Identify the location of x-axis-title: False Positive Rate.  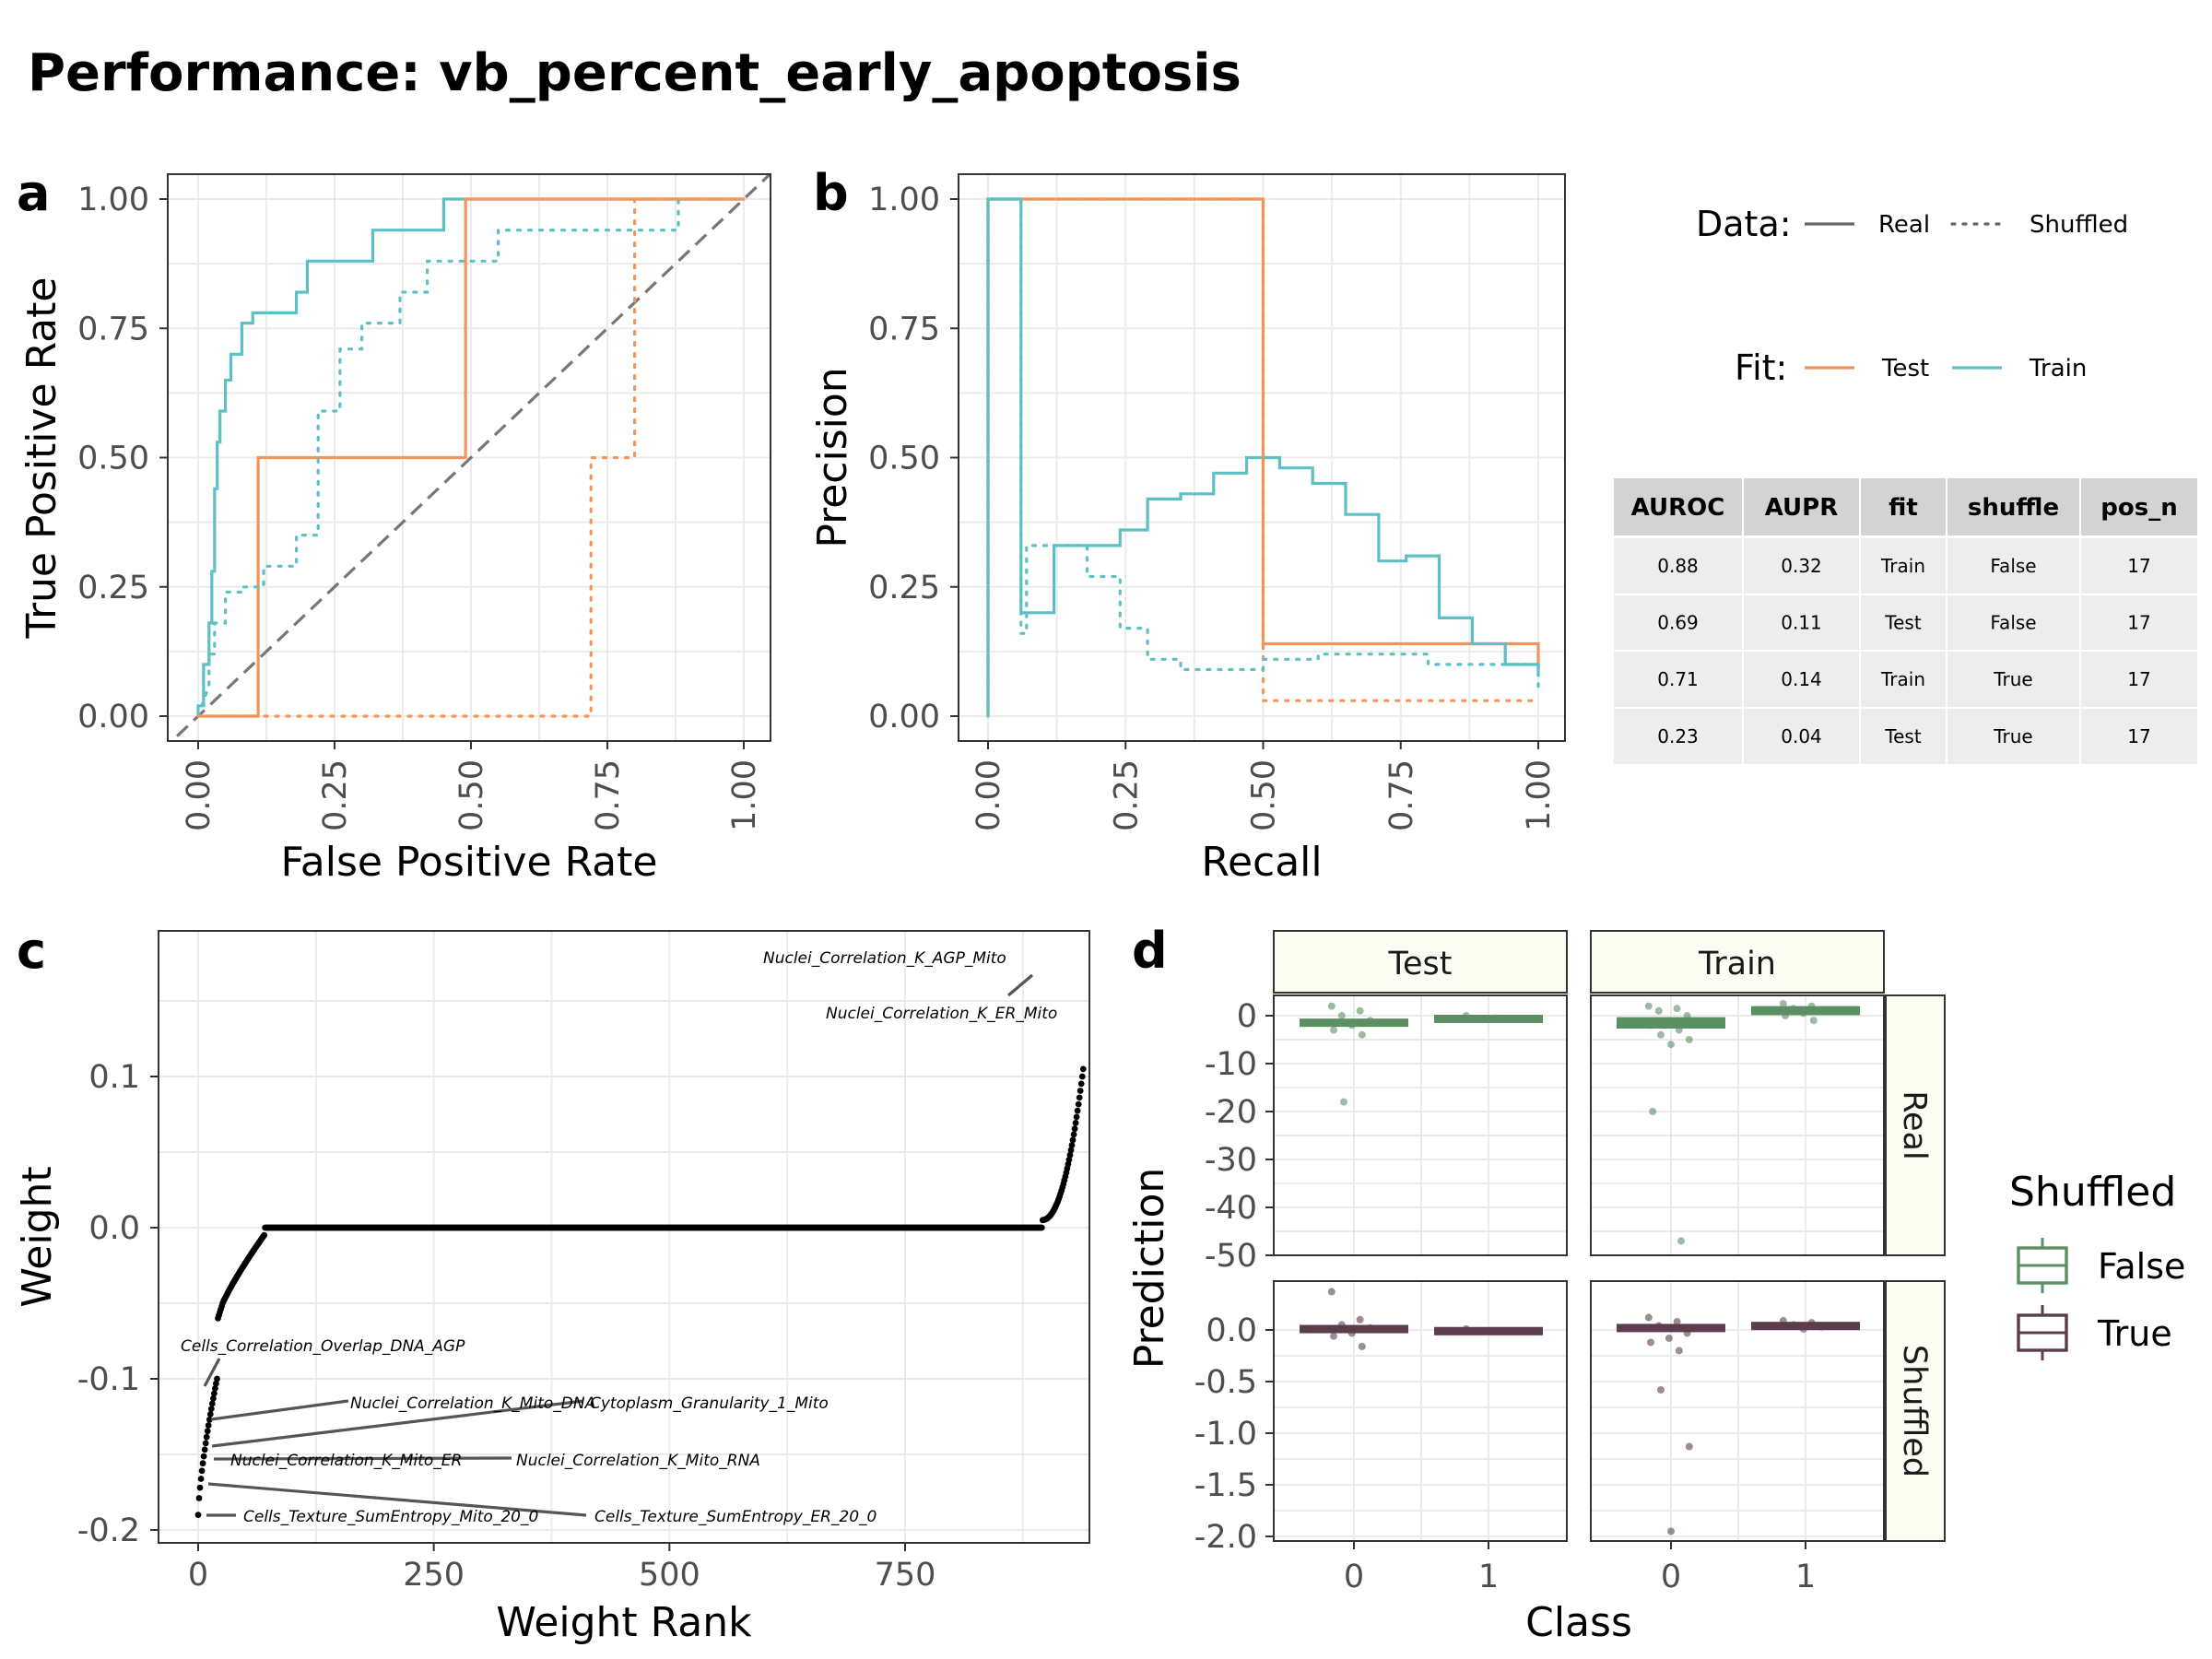
(469, 862).